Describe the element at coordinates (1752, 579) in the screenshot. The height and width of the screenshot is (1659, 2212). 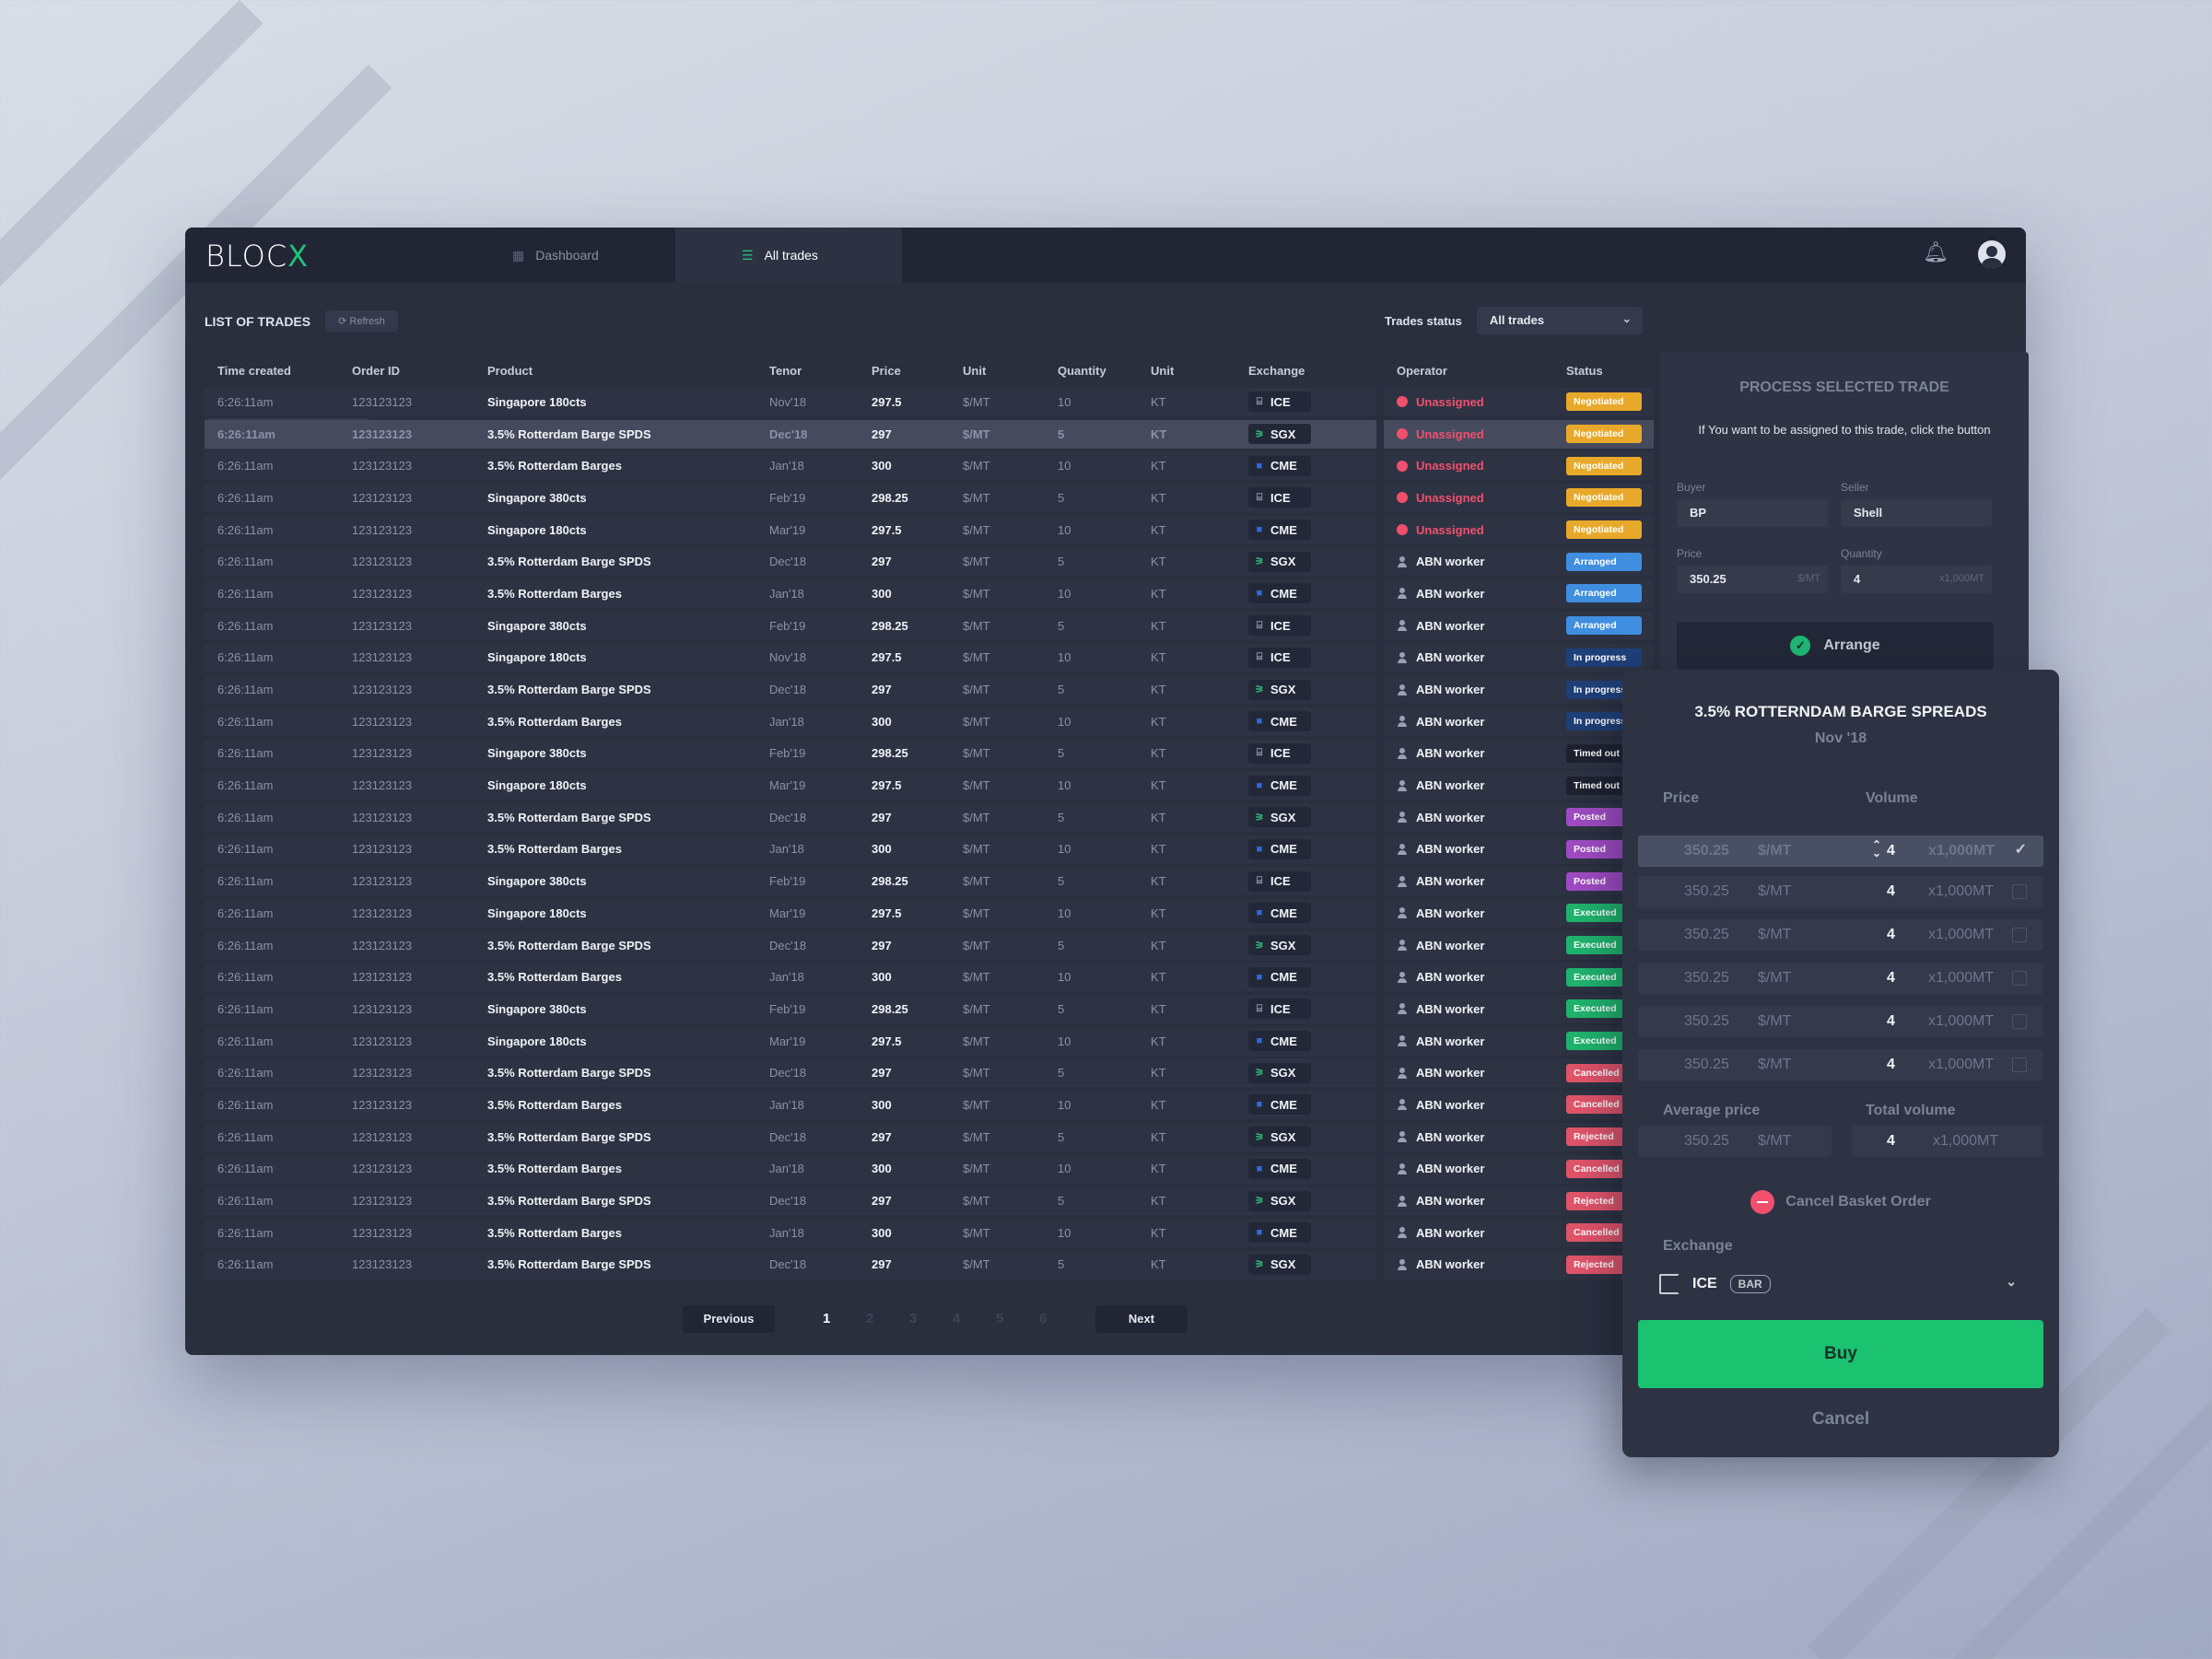
I see `price-input: 350.25 $/MT` at that location.